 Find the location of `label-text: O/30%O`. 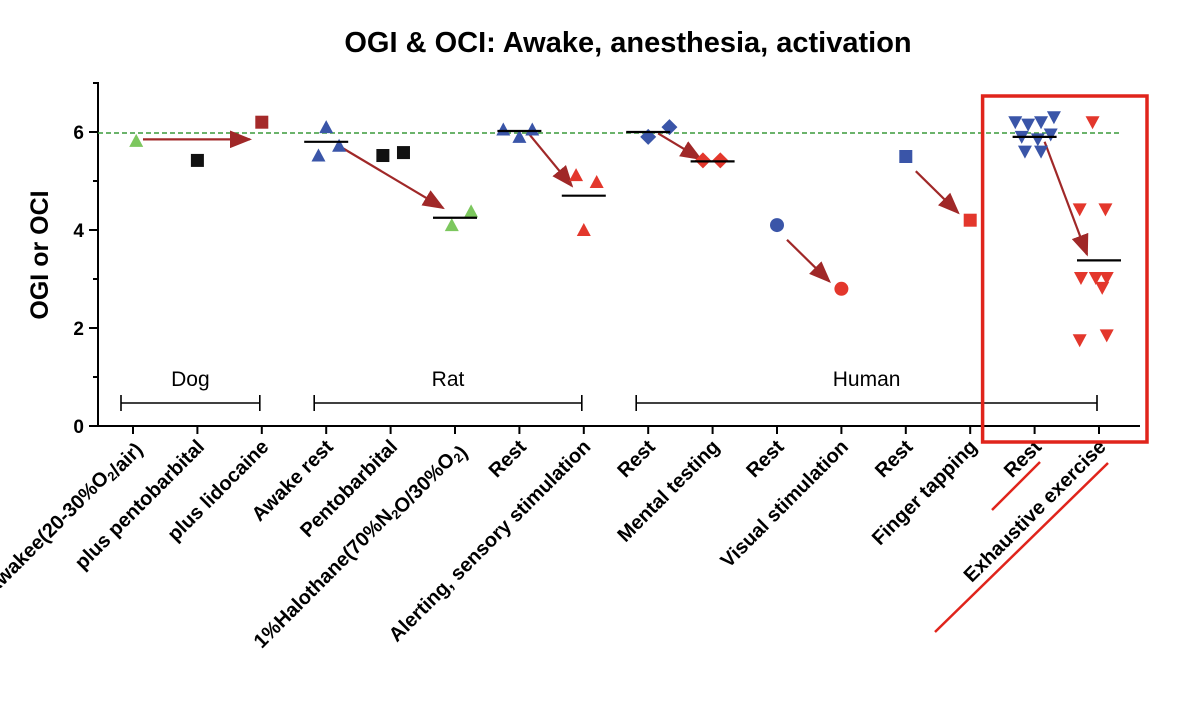

label-text: O/30%O is located at coordinates (425, 484).